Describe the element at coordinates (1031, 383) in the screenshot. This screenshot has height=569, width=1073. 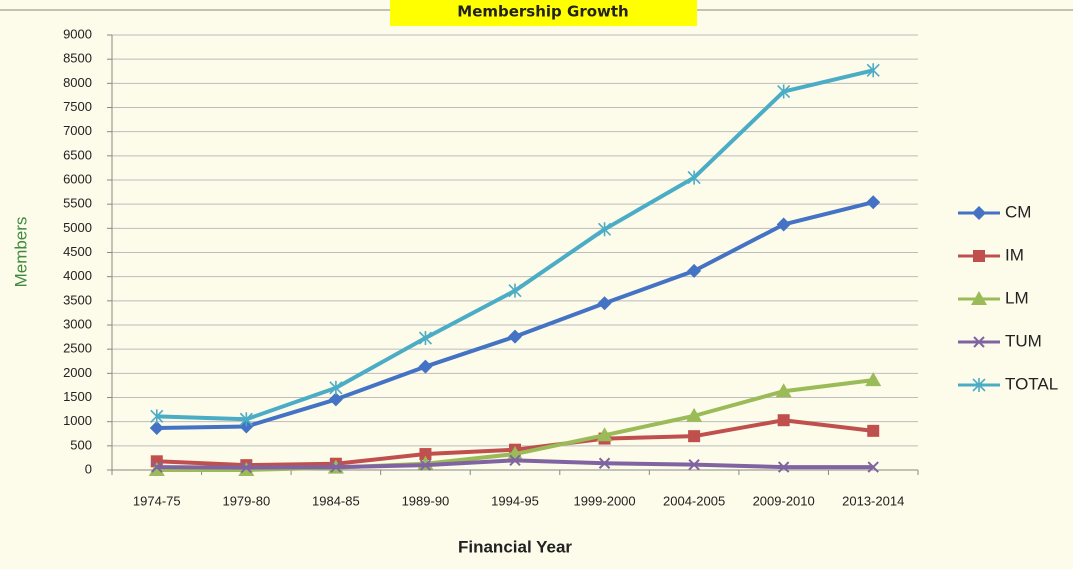
I see `legend-label: TOTAL` at that location.